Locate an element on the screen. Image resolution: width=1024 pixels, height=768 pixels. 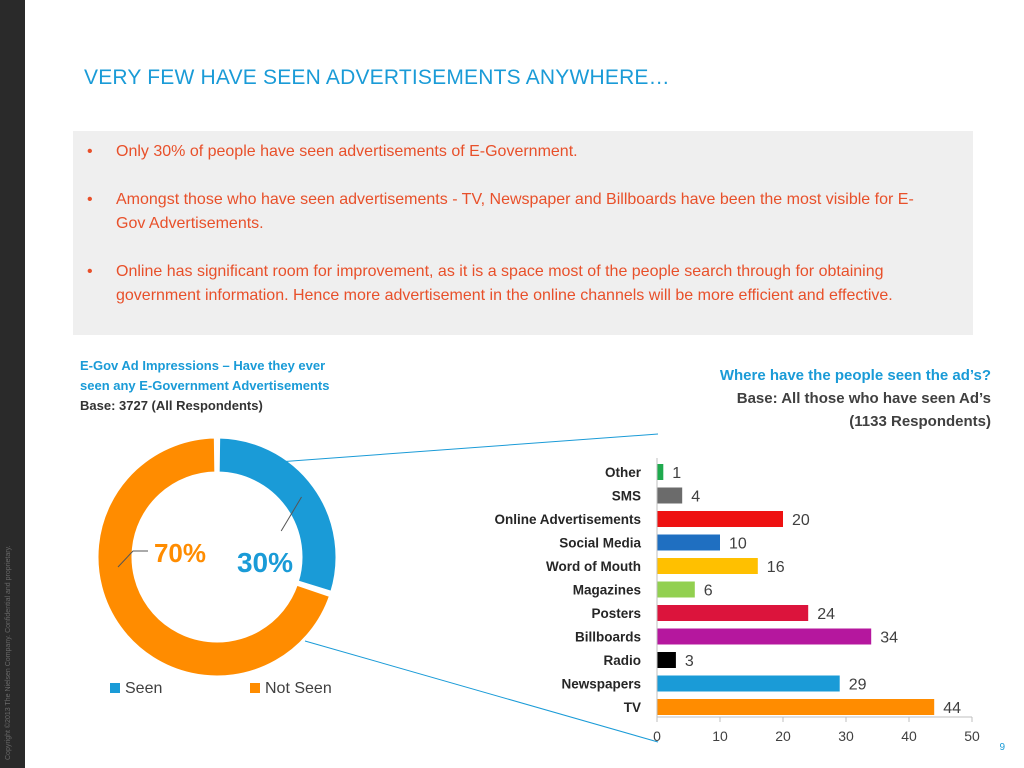
bar-radio is located at coordinates (666, 660).